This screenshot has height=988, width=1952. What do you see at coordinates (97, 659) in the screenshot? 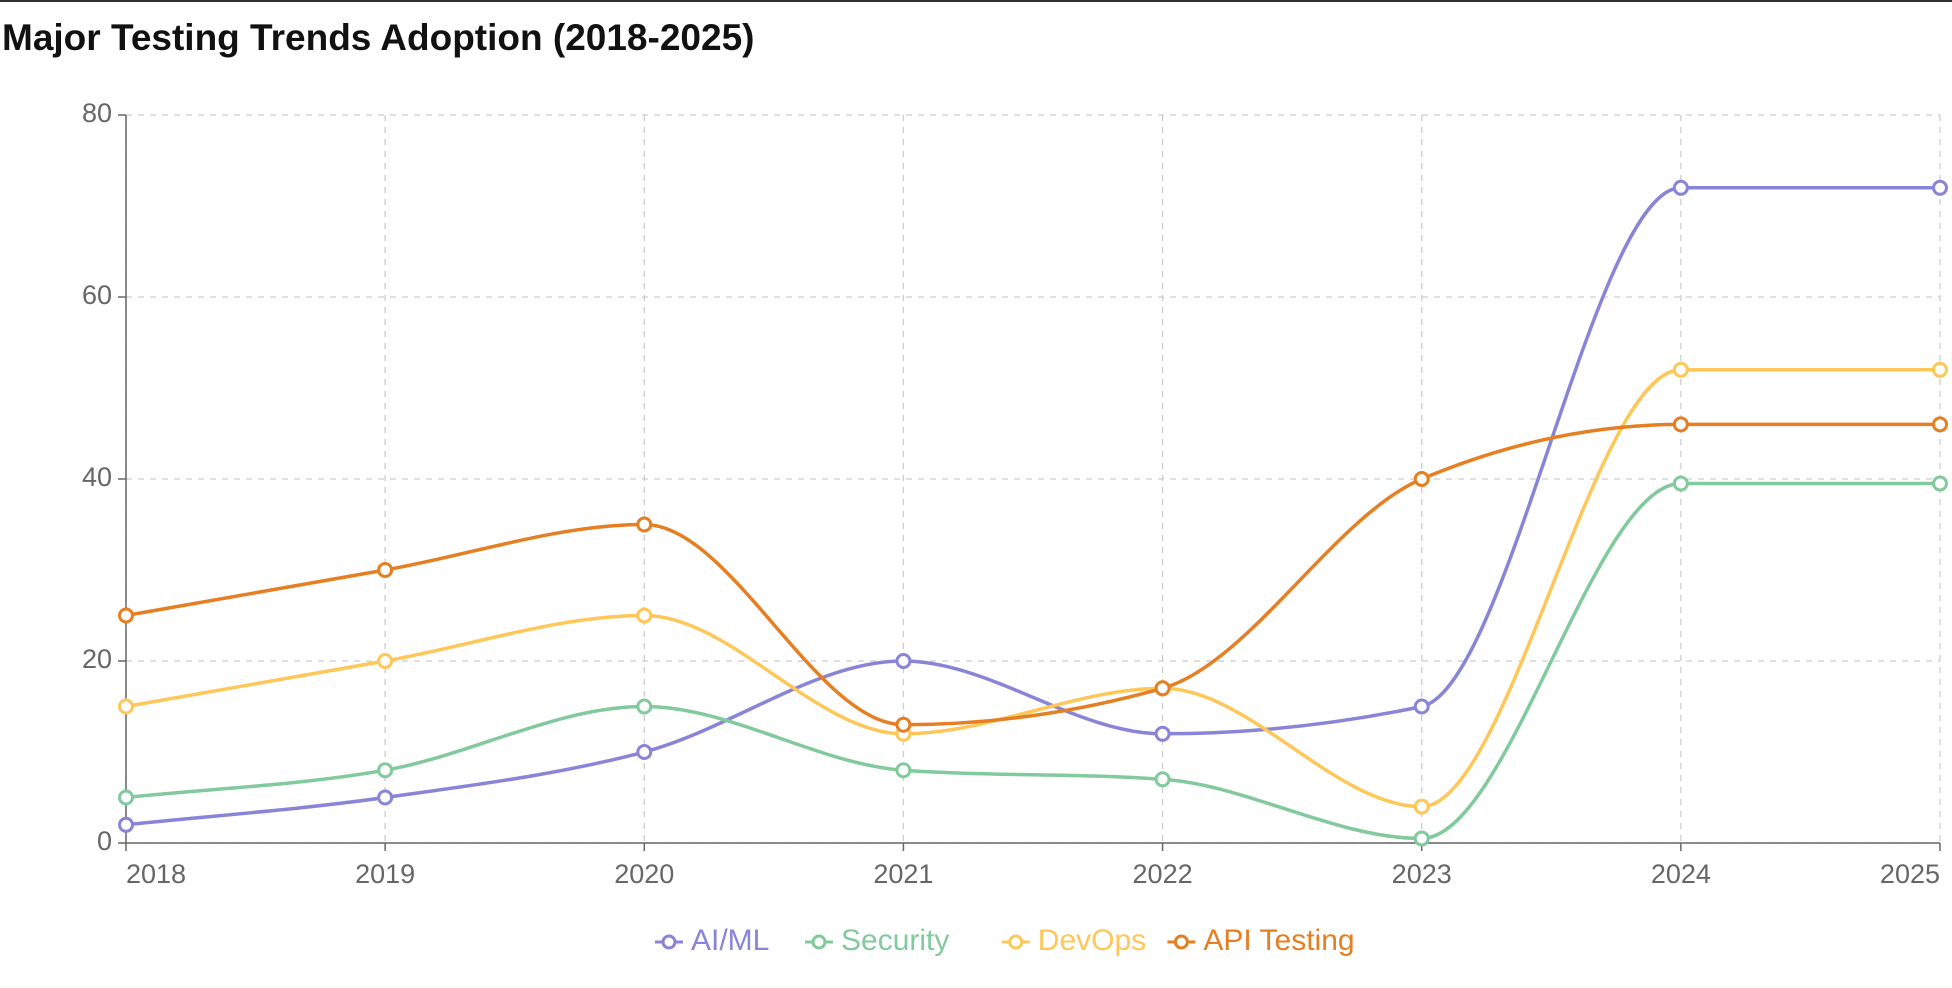
I see `y-tick-label: 20` at bounding box center [97, 659].